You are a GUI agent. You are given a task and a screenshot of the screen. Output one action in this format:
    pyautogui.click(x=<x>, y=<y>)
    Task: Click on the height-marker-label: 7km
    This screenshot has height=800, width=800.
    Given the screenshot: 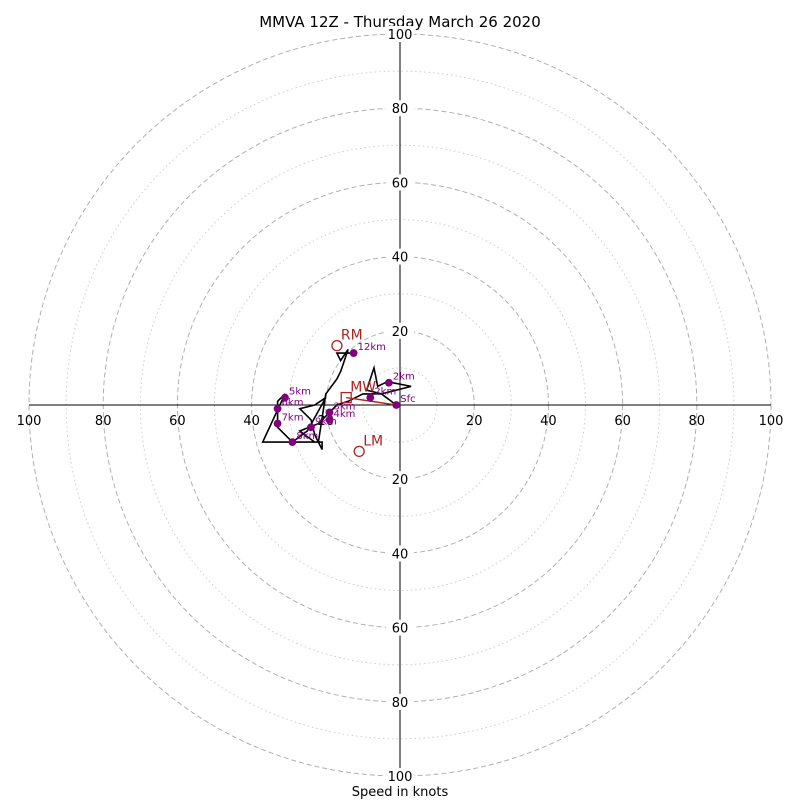 What is the action you would take?
    pyautogui.click(x=293, y=418)
    